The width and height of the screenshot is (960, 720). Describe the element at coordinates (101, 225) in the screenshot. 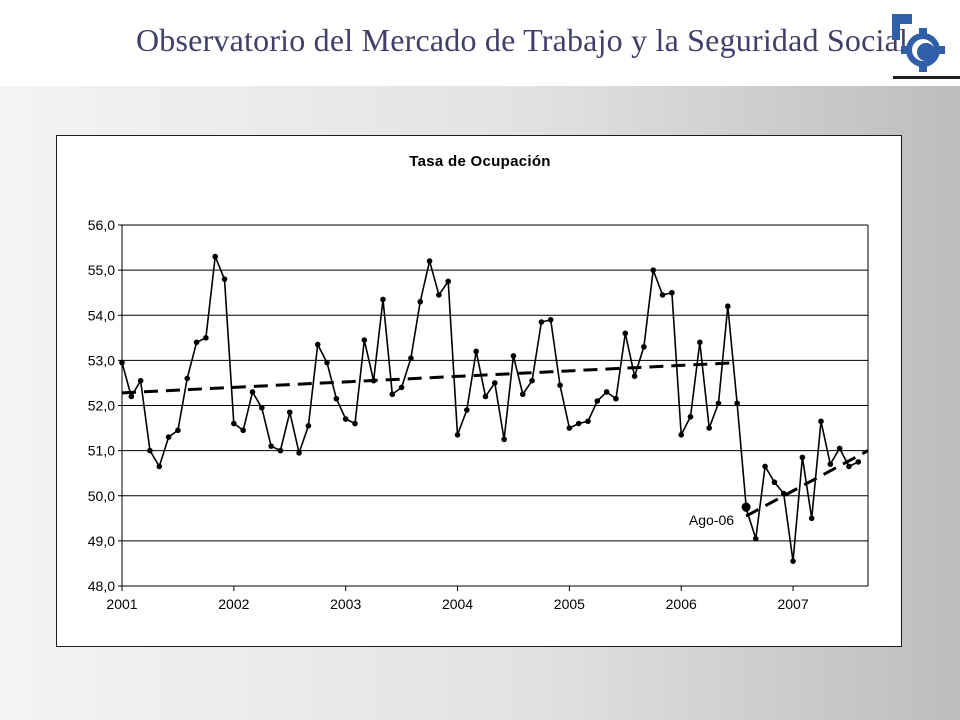

I see `y-tick-label: 56,0` at that location.